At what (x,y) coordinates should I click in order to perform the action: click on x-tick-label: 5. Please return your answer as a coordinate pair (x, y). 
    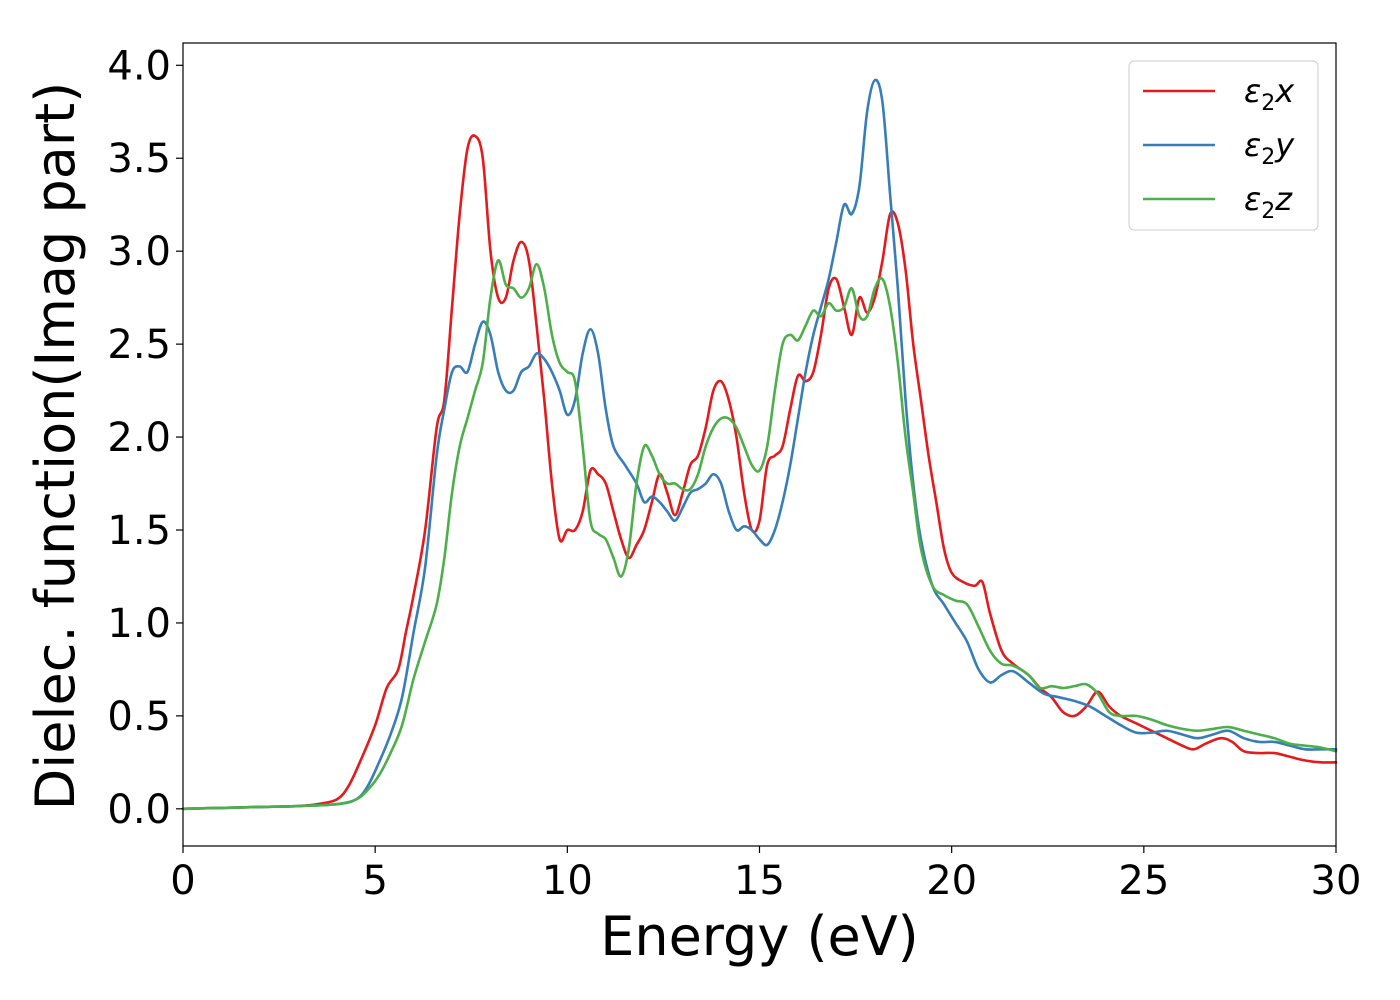
    Looking at the image, I should click on (374, 881).